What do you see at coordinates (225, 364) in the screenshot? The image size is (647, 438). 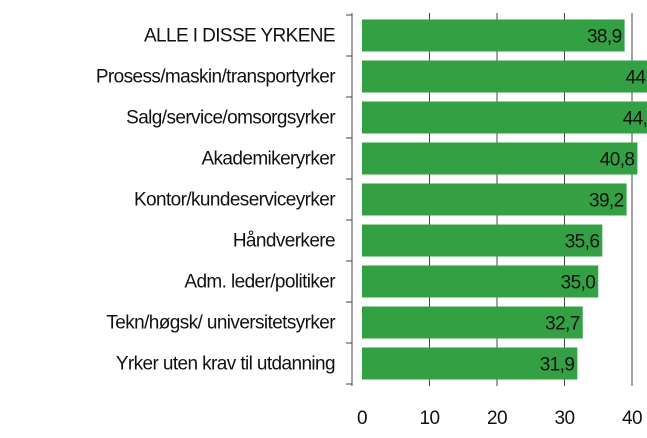 I see `category-label: Yrker uten krav til utdanning` at bounding box center [225, 364].